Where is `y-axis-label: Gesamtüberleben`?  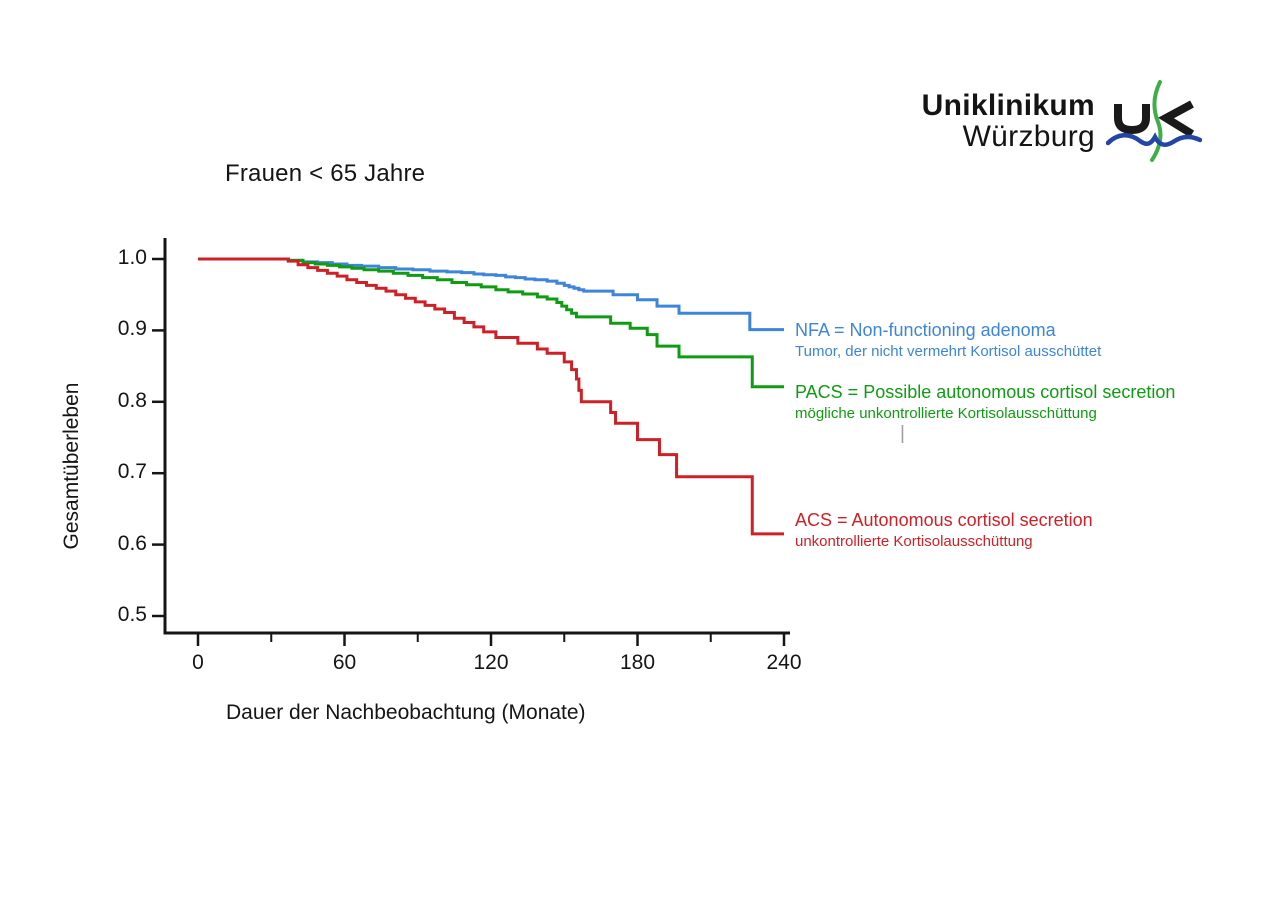
y-axis-label: Gesamtüberleben is located at coordinates (71, 466).